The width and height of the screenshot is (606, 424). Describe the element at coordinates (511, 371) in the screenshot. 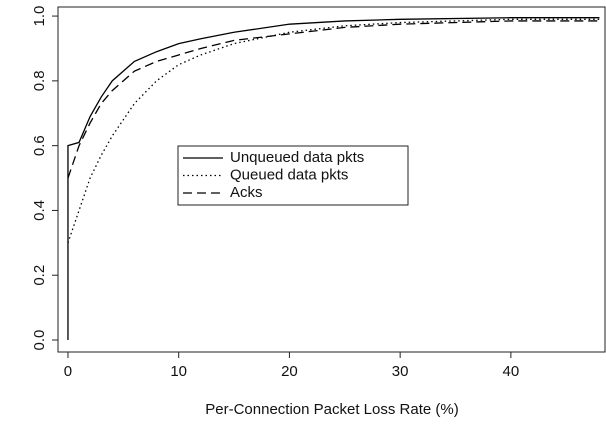

I see `x-tick-label: 40` at that location.